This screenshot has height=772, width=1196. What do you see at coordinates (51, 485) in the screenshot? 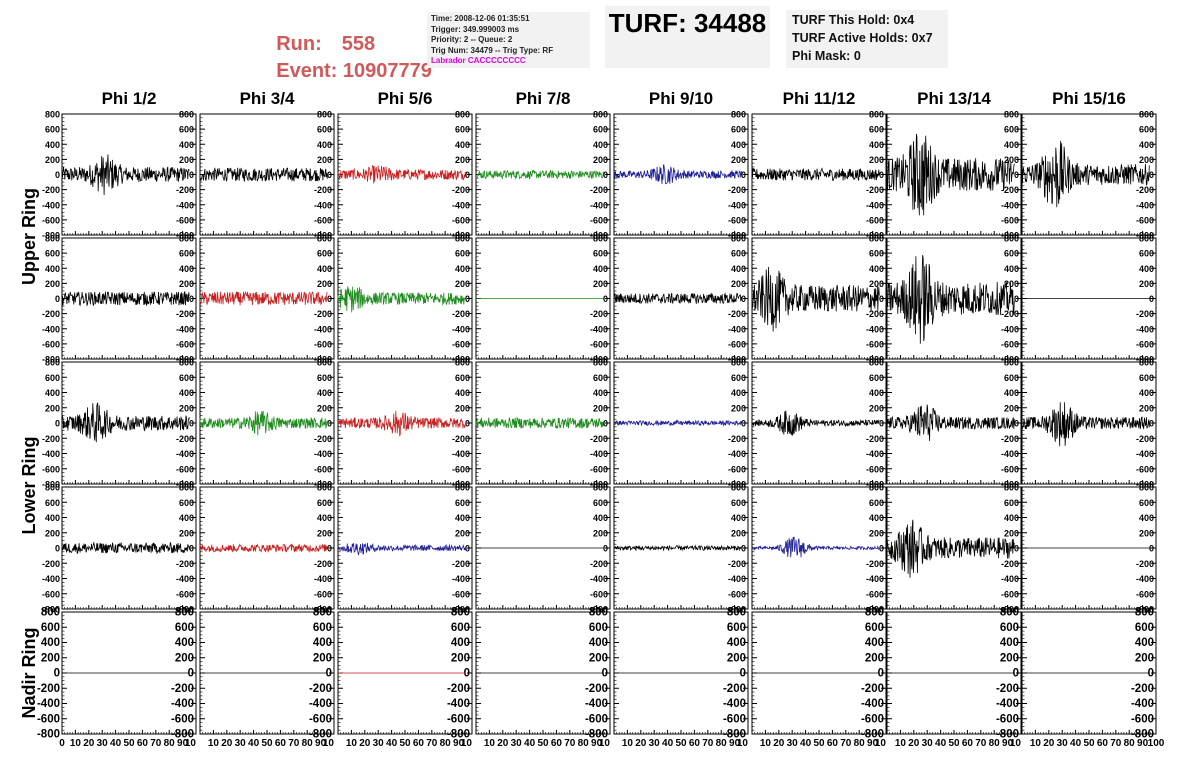
I see `y-tick-label-left: -800` at bounding box center [51, 485].